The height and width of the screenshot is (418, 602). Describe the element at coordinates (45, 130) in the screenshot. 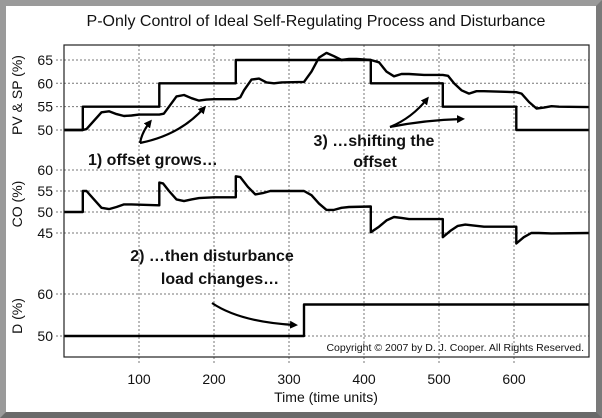

I see `pv-y-tick-label: 50` at that location.